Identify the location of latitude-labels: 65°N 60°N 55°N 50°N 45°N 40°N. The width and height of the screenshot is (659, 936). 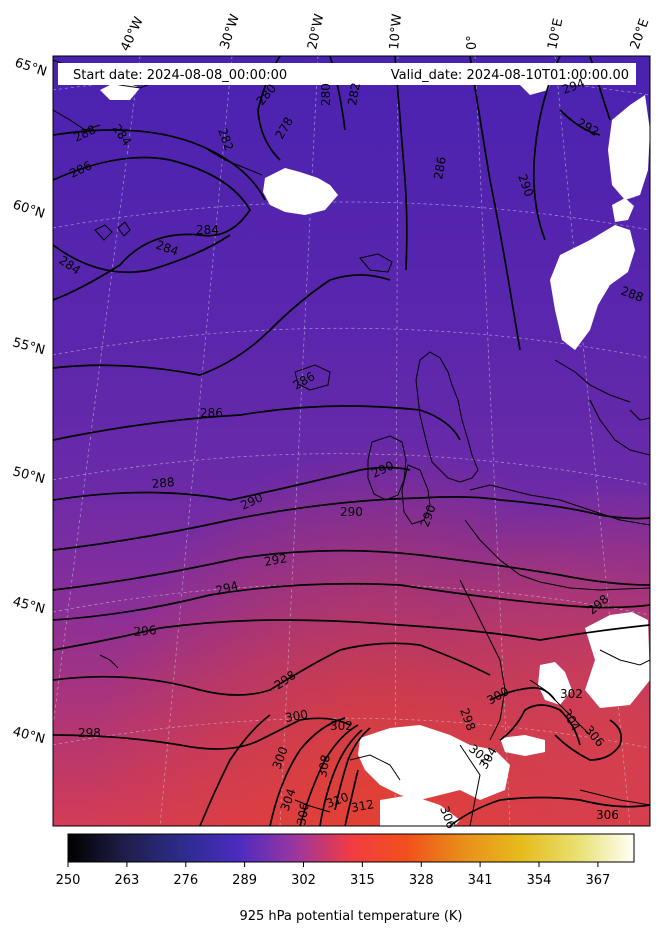
(30, 402).